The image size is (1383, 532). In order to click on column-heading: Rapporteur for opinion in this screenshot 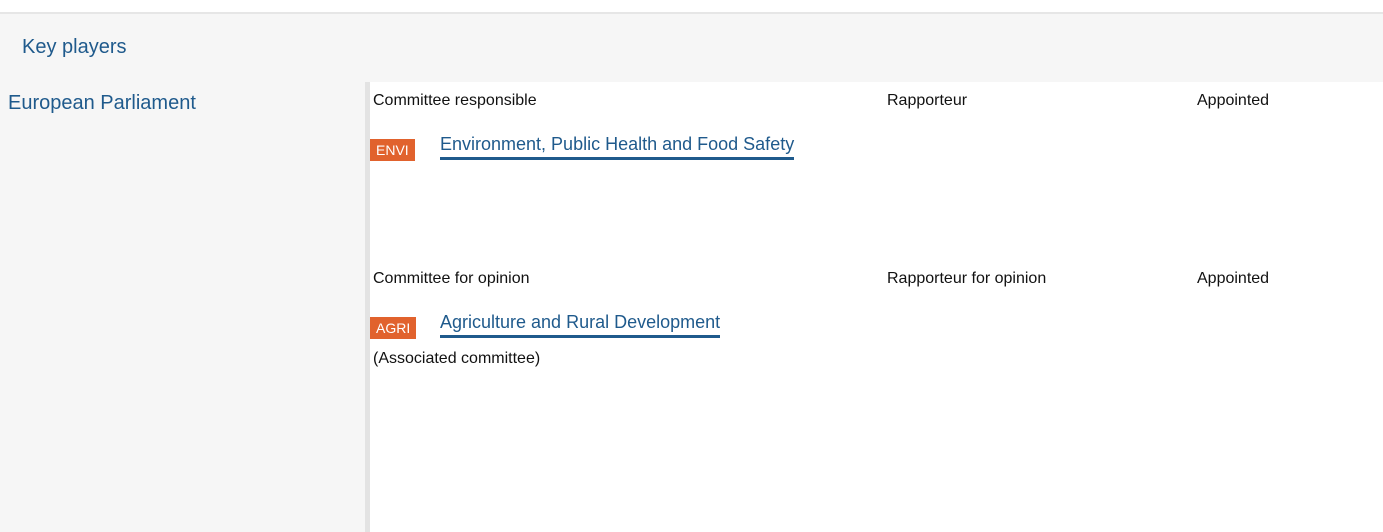, I will do `click(967, 278)`.